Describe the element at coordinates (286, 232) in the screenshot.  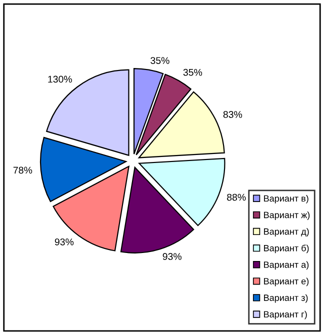
I see `legend-label: Вариант д)` at that location.